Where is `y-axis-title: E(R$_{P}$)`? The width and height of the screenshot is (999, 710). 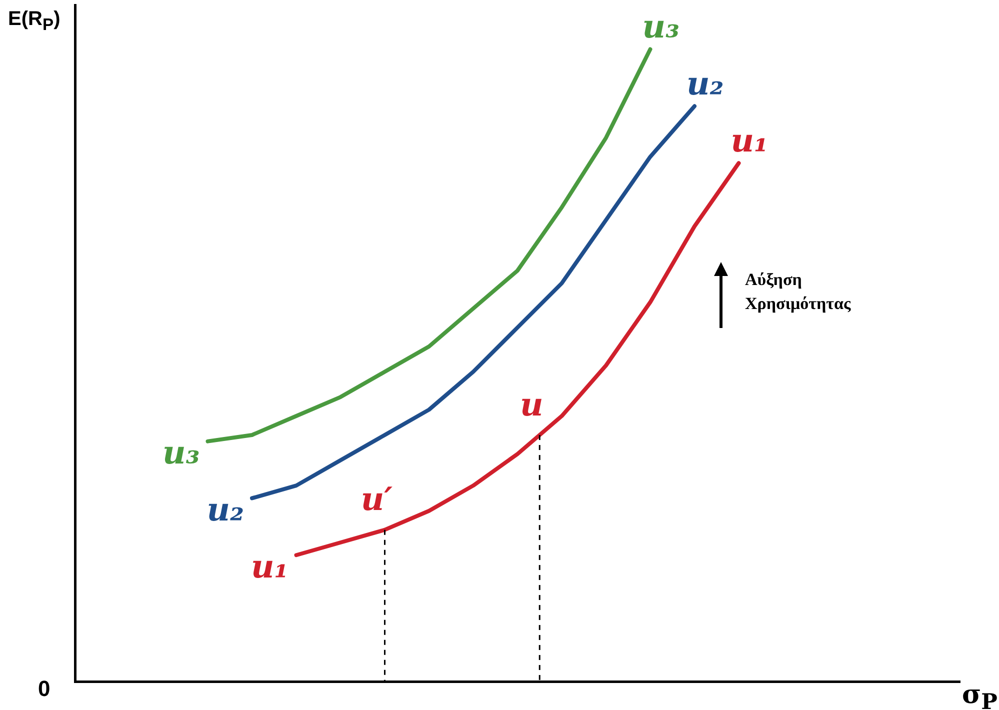 y-axis-title: E(R$_{P}$) is located at coordinates (34, 21).